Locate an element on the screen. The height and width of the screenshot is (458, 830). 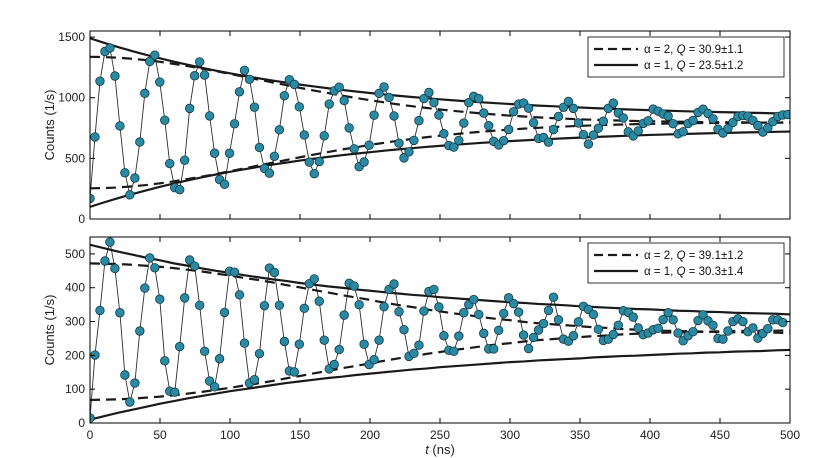
panel-bottom-x-axis-label: t (ns) is located at coordinates (440, 449).